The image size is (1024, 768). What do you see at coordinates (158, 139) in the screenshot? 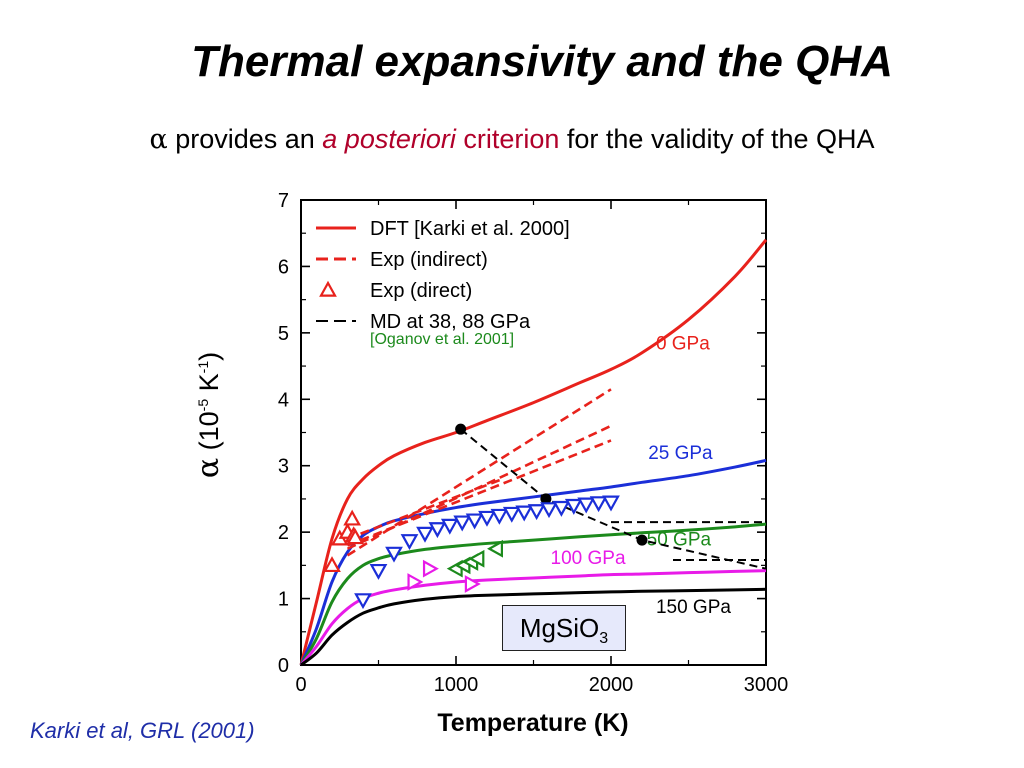
I see `alpha-symbol: α` at bounding box center [158, 139].